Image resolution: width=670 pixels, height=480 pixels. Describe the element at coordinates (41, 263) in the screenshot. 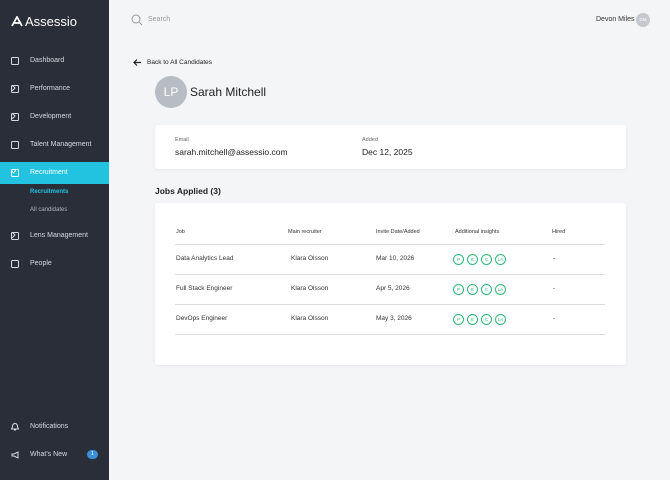

I see `nav-label: People` at that location.